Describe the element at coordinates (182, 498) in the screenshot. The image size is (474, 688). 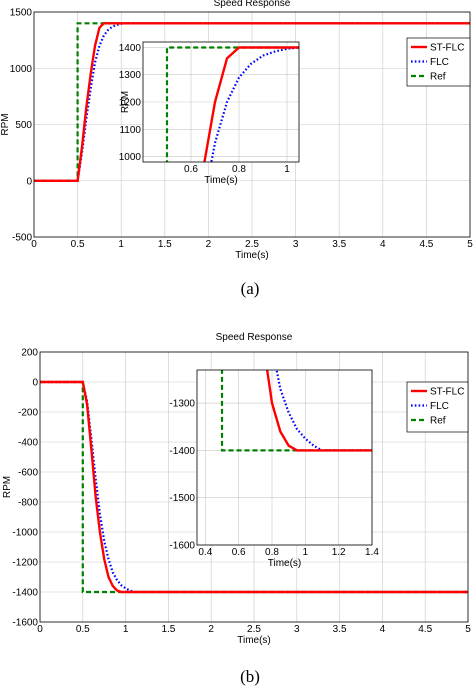
I see `inset-y-tick-label: -1500` at that location.